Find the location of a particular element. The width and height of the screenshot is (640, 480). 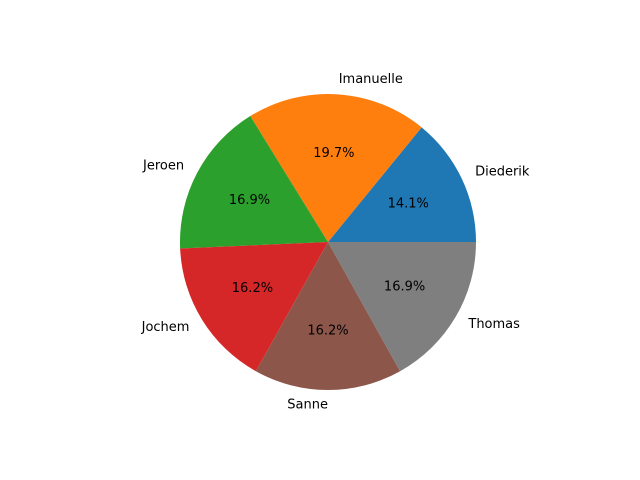

pie-slice-diederik is located at coordinates (402, 184).